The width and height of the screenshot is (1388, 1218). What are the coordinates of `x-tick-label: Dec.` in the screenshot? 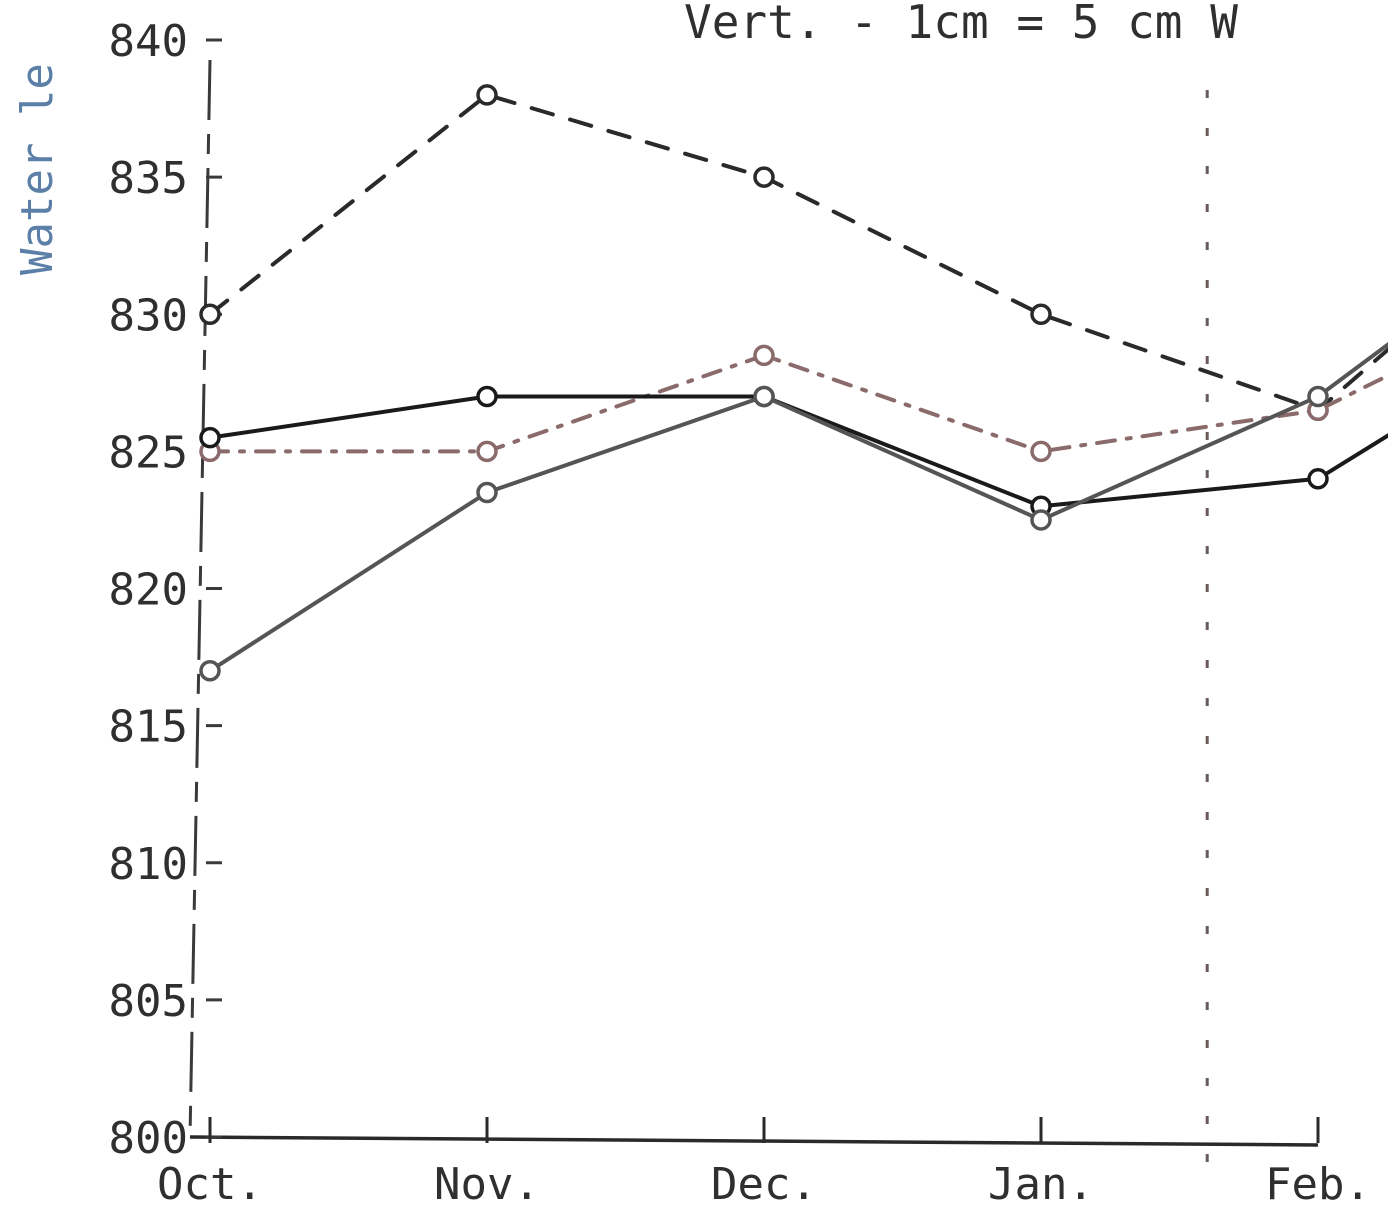 It's located at (764, 1184).